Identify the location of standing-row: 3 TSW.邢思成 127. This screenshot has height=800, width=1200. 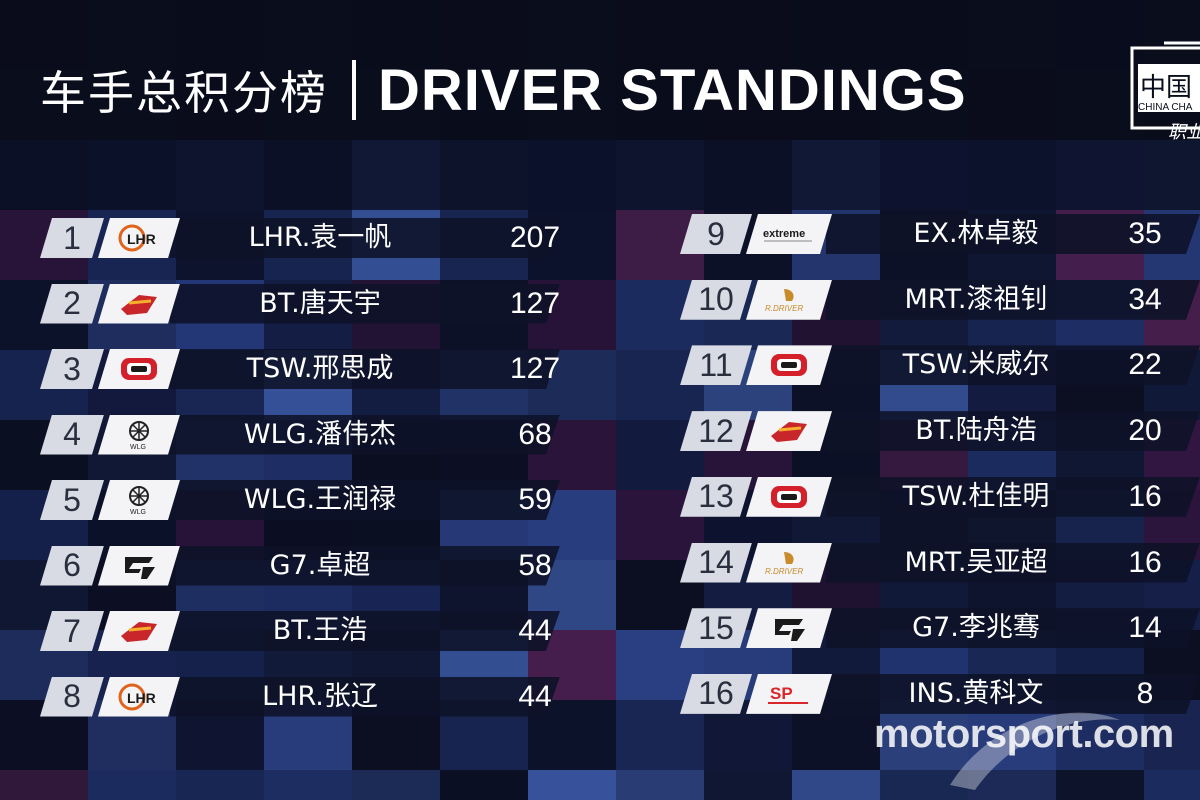
(300, 369).